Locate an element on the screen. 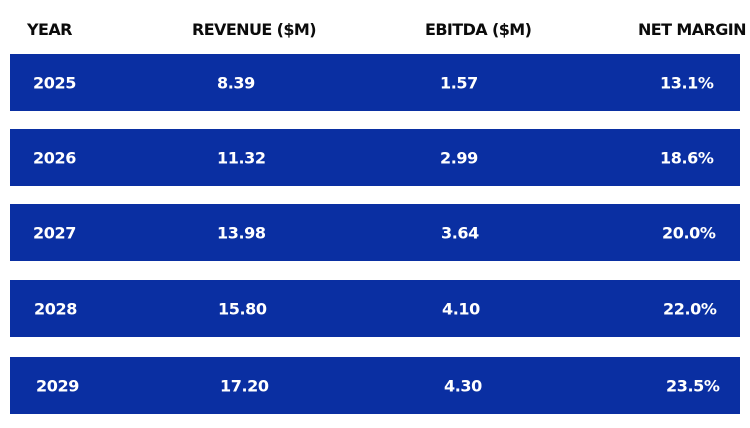 The height and width of the screenshot is (428, 750). cell-ebitda: 4.30 is located at coordinates (463, 385).